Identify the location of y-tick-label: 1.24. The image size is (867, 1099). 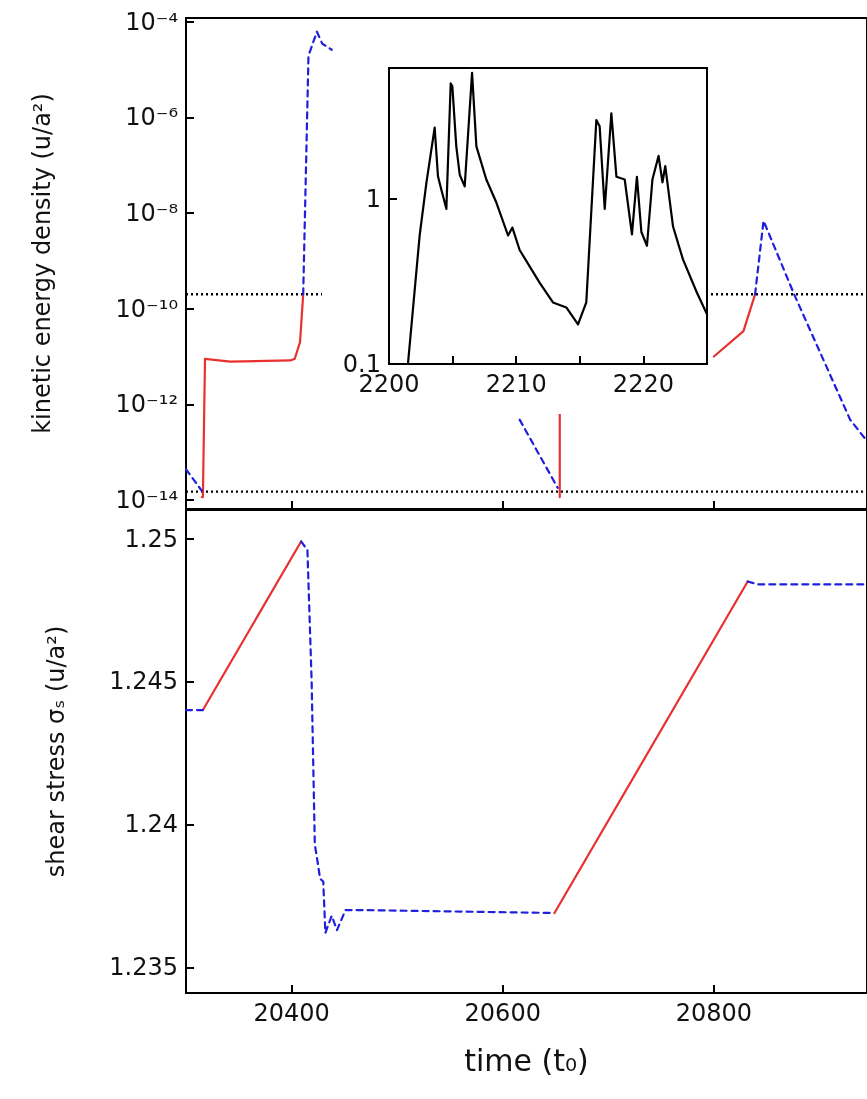
(151, 824).